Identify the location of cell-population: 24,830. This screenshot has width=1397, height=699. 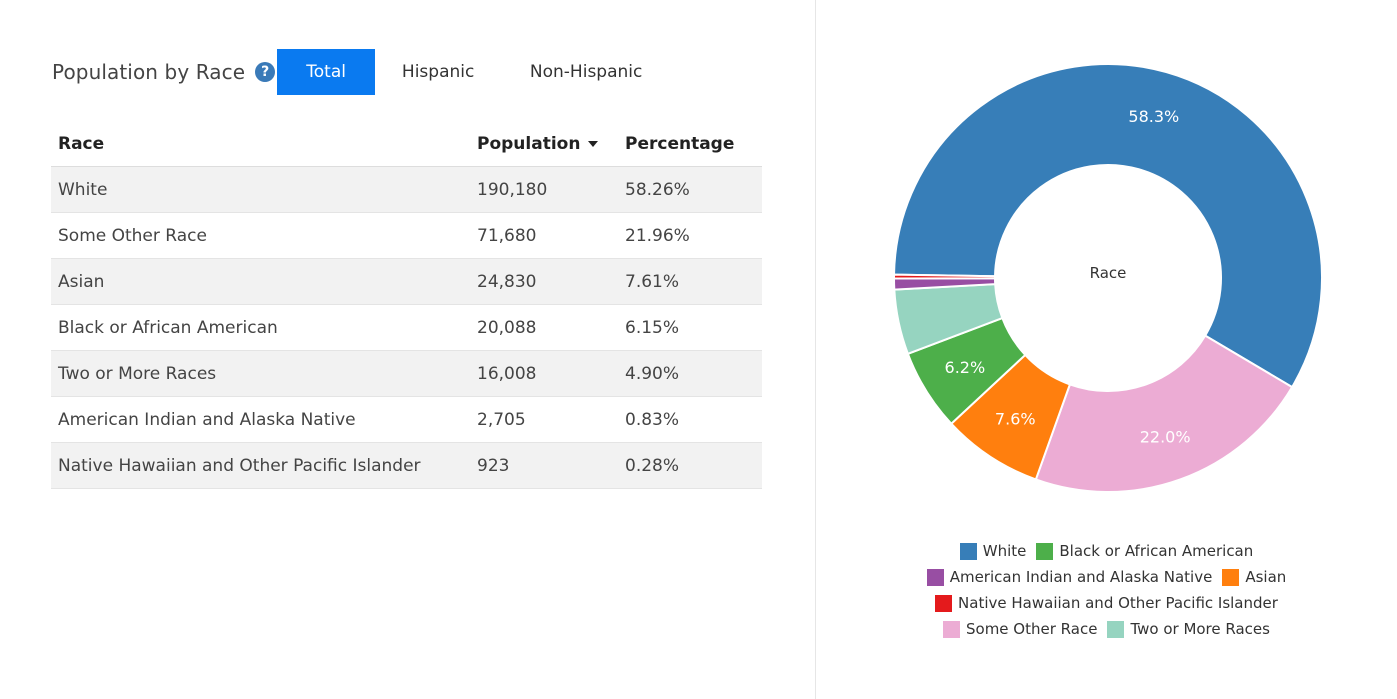
(544, 281).